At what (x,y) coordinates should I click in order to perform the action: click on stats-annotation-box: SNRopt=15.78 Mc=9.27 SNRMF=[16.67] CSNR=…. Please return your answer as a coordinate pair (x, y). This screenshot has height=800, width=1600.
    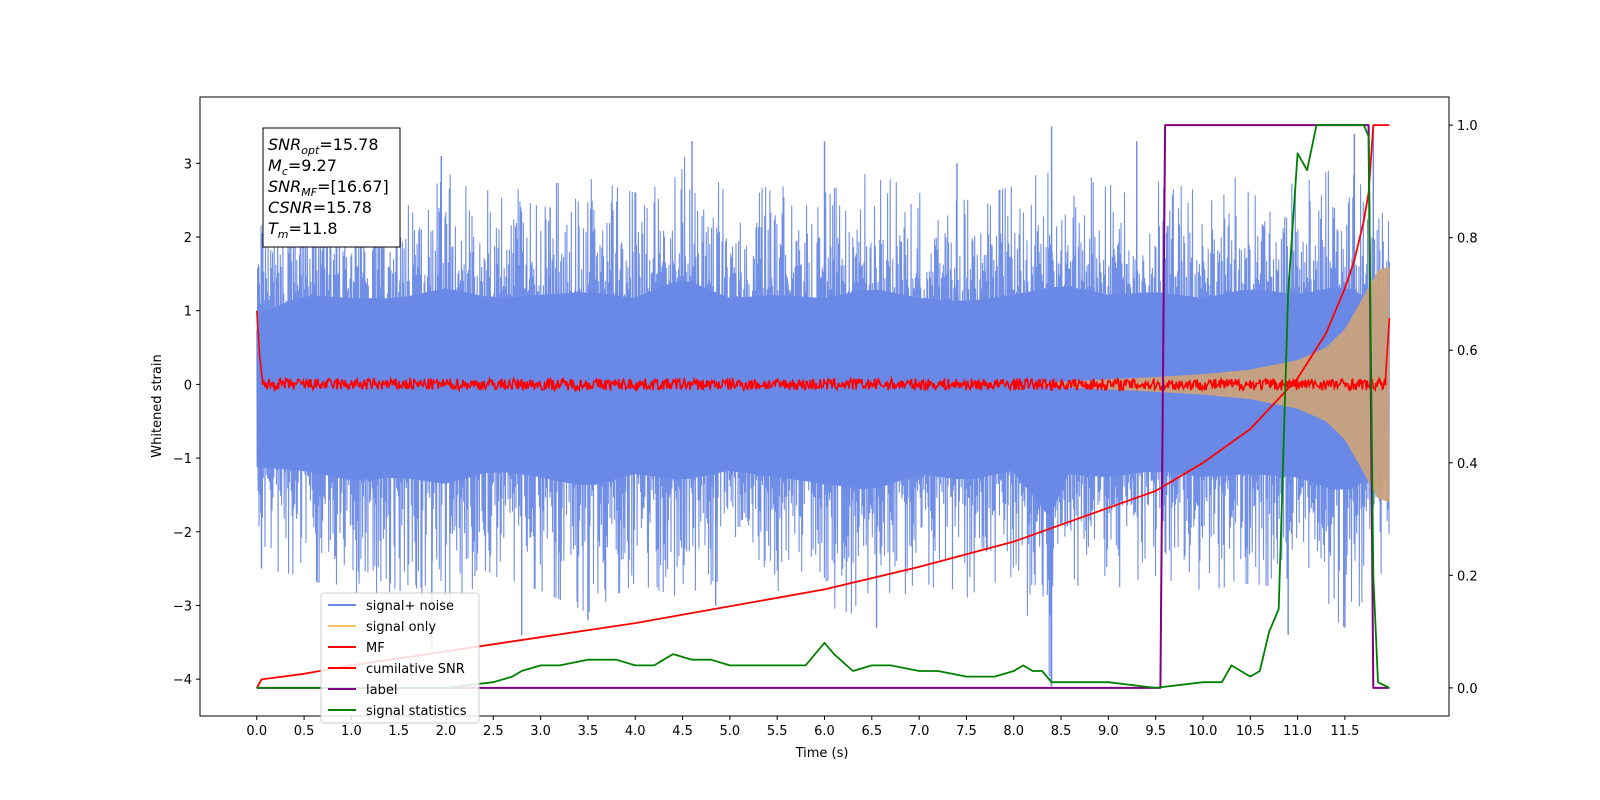
    Looking at the image, I should click on (331, 187).